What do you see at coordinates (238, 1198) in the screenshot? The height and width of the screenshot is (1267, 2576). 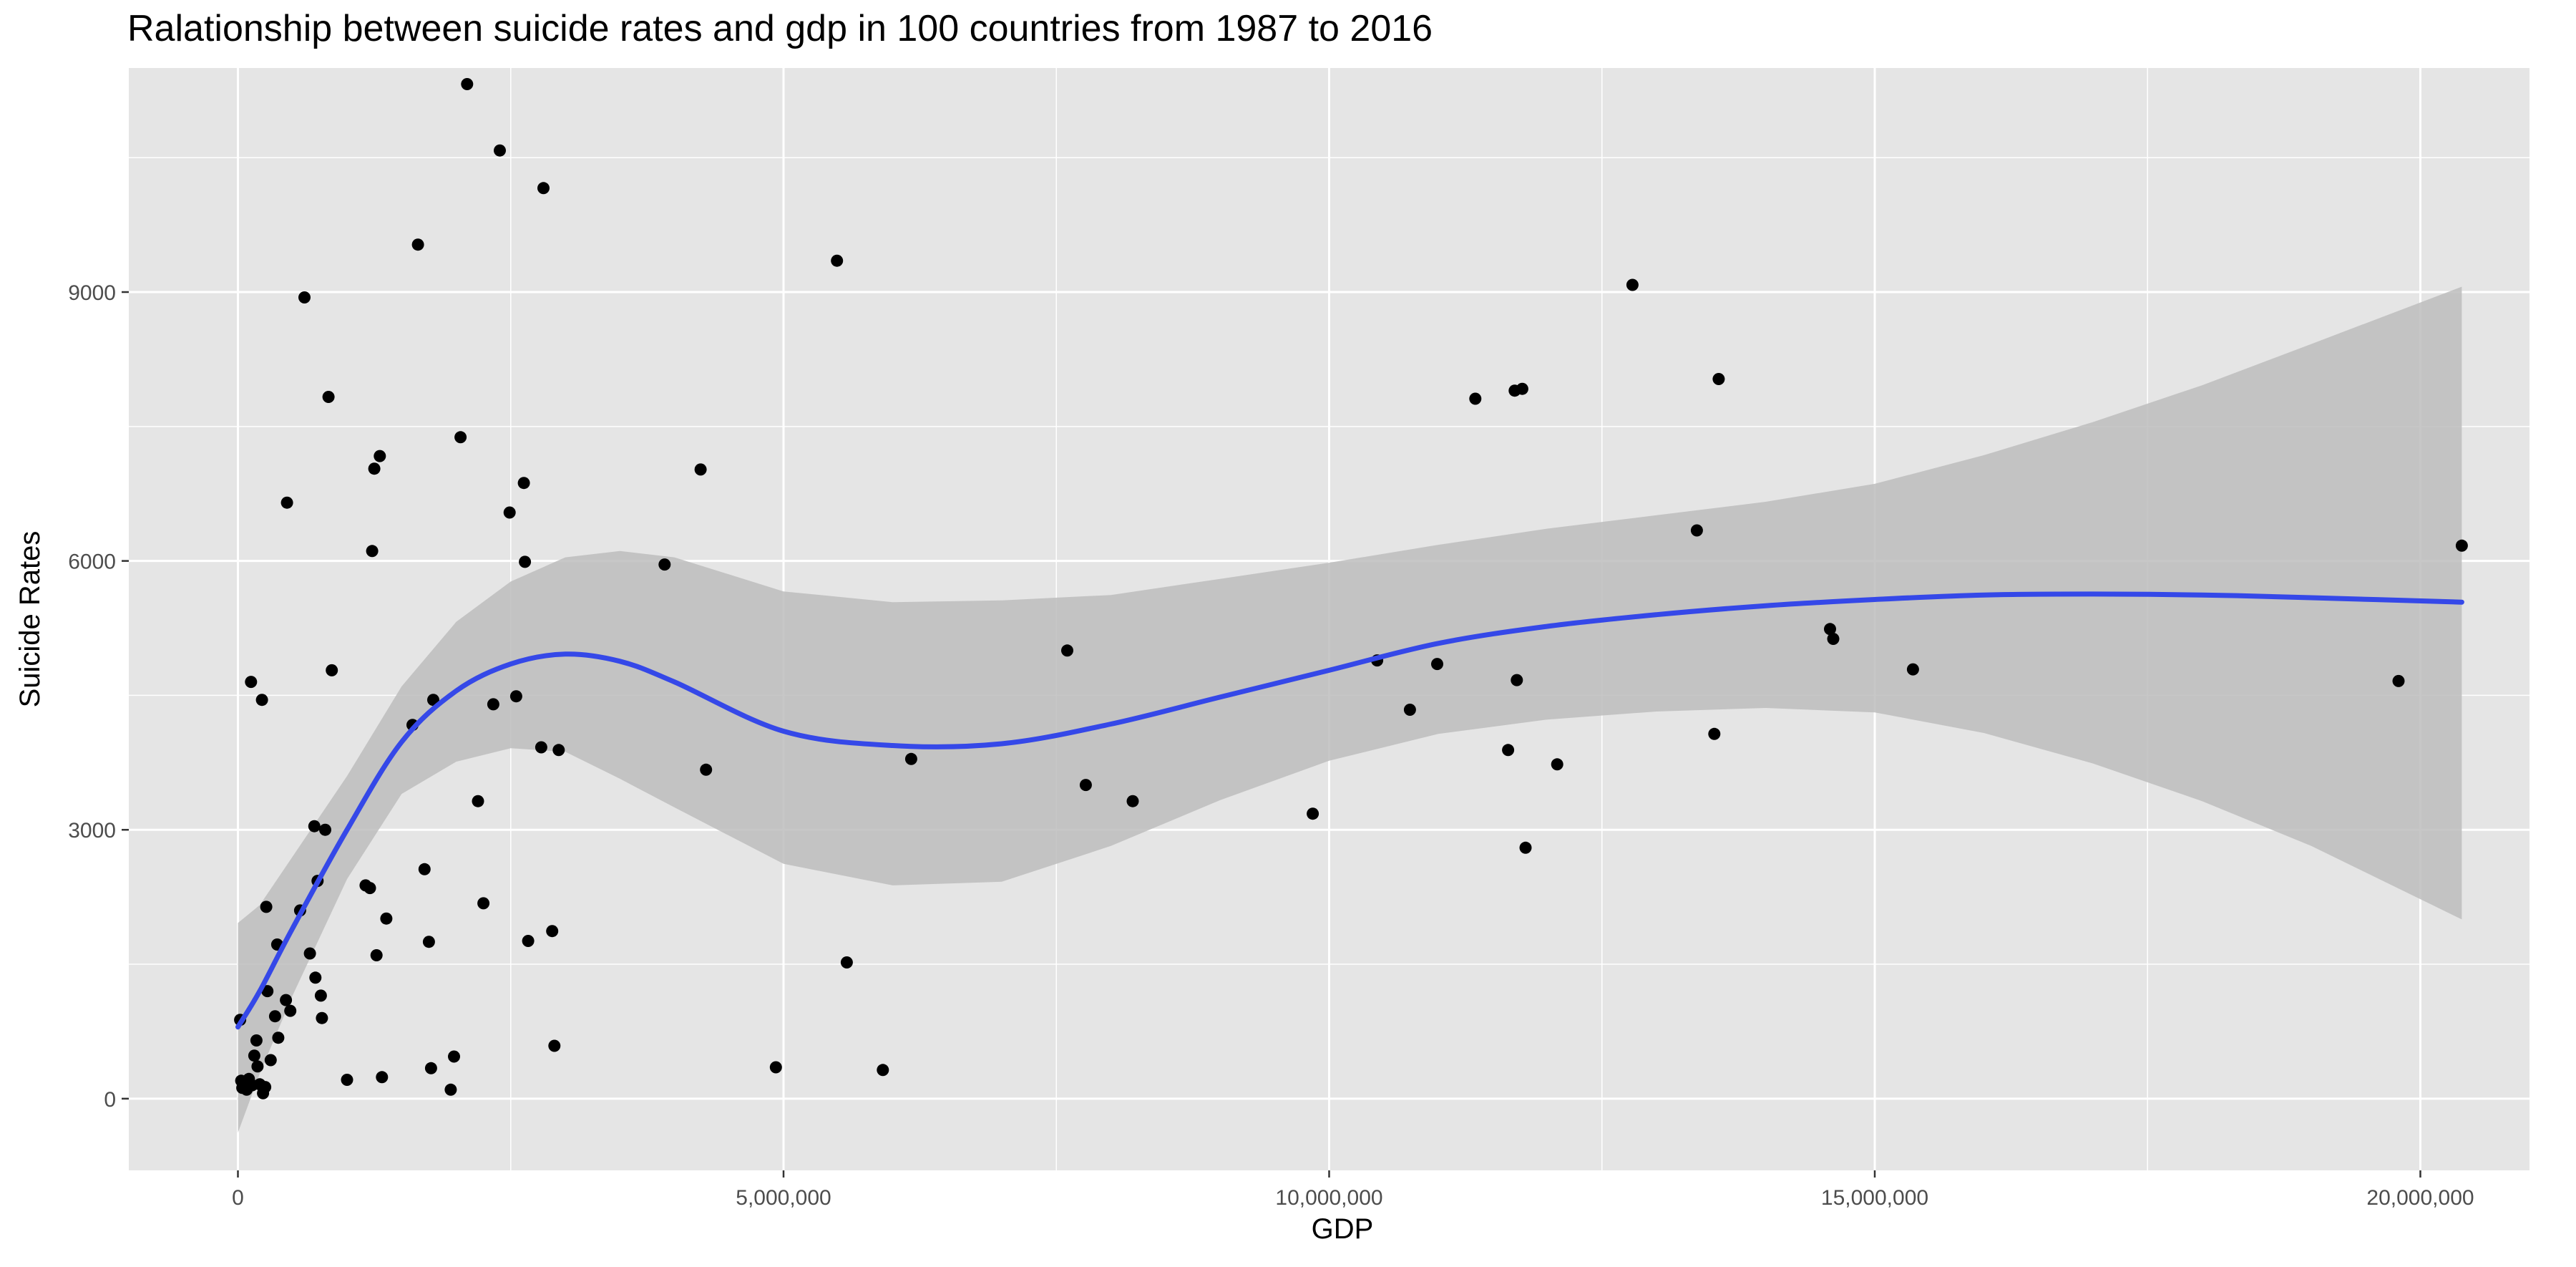 I see `x-tick-label: 0` at bounding box center [238, 1198].